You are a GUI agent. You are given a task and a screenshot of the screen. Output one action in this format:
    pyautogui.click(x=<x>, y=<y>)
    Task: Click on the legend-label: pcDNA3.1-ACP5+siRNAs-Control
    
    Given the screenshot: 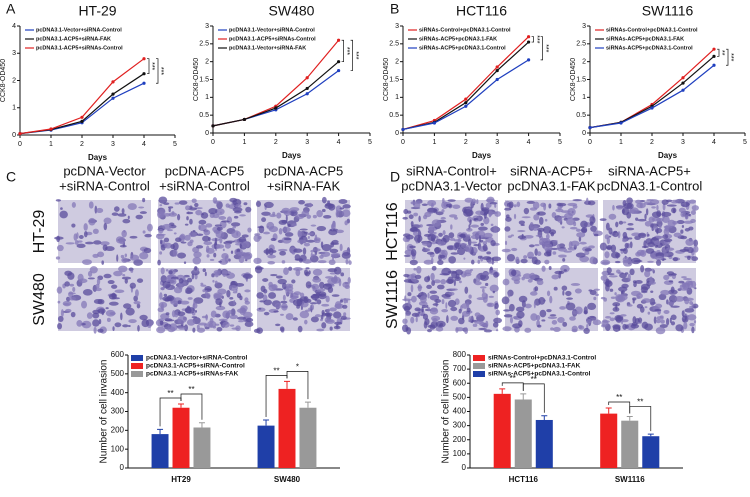 What is the action you would take?
    pyautogui.click(x=79, y=48)
    